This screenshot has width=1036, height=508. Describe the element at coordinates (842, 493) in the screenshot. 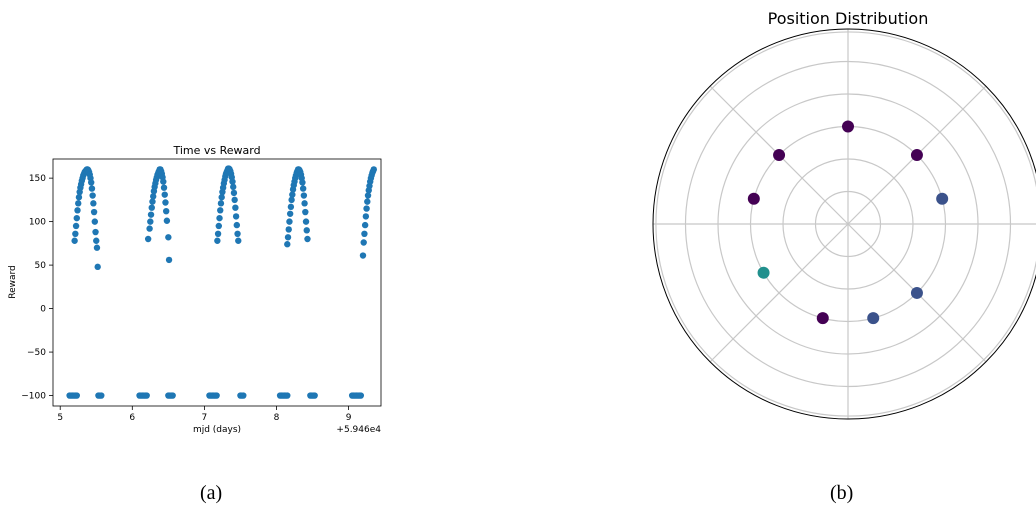

I see `subfigure-b-caption: (b)` at that location.